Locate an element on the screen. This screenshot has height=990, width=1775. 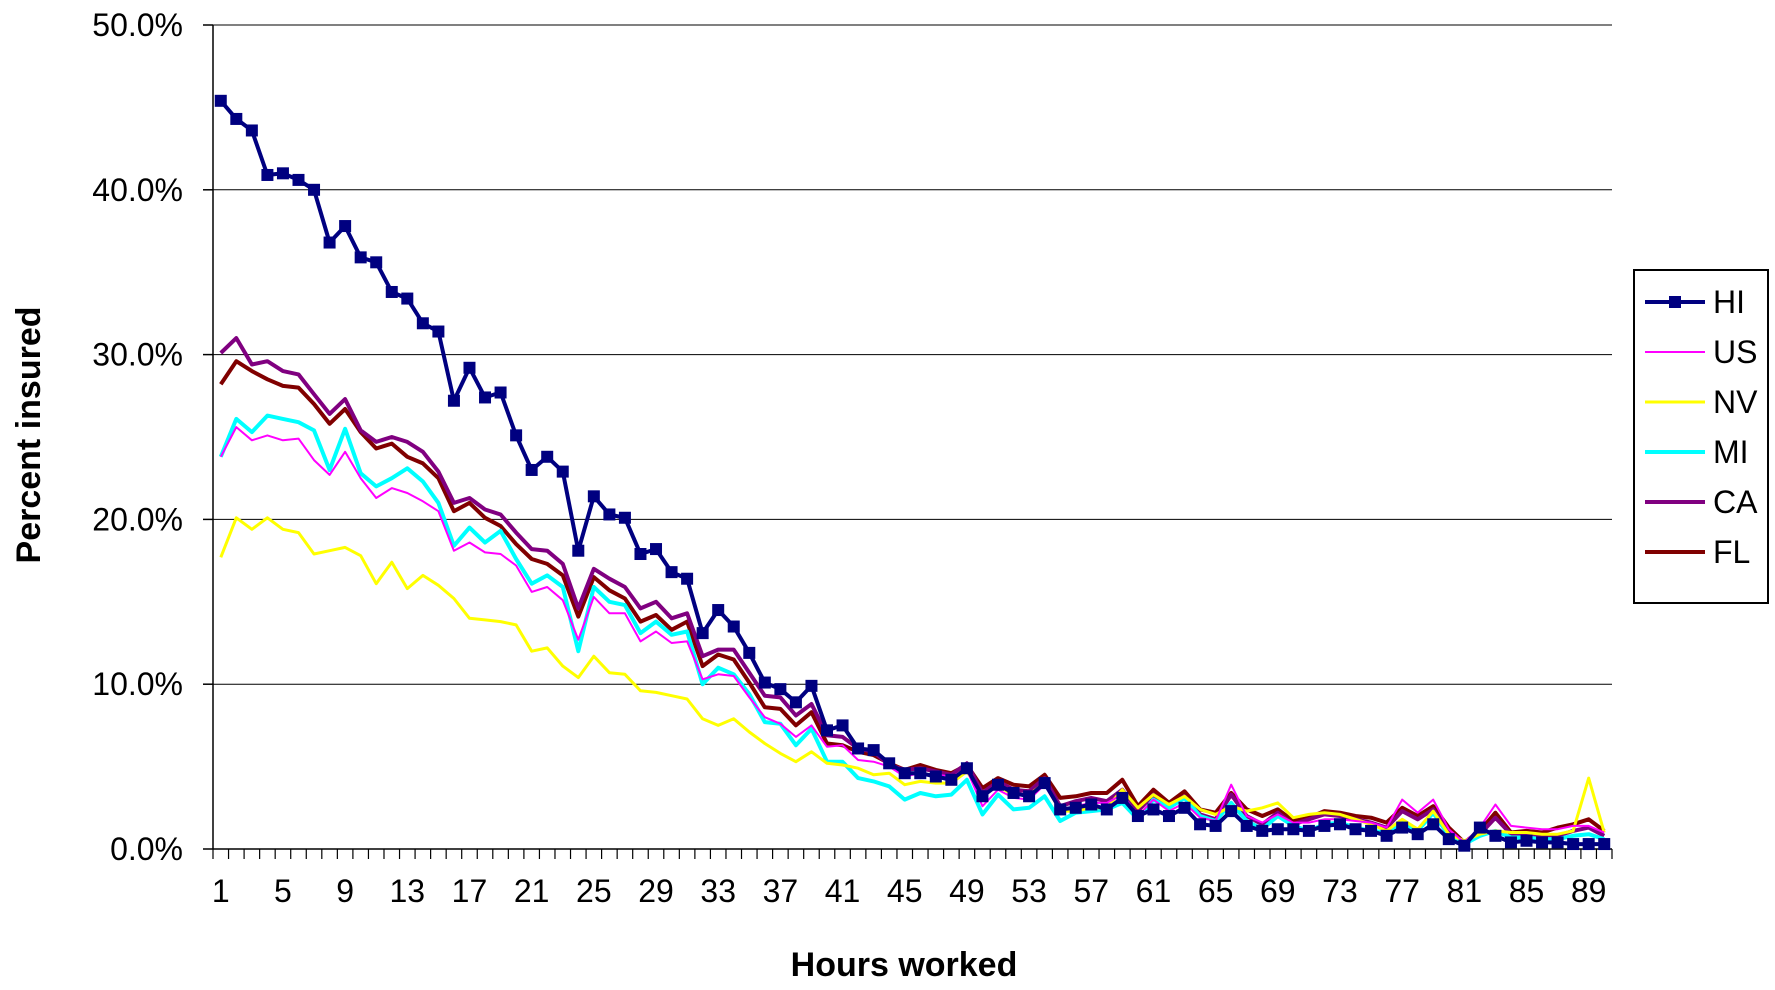
legend: HI US NV MI CA FL is located at coordinates (1701, 436).